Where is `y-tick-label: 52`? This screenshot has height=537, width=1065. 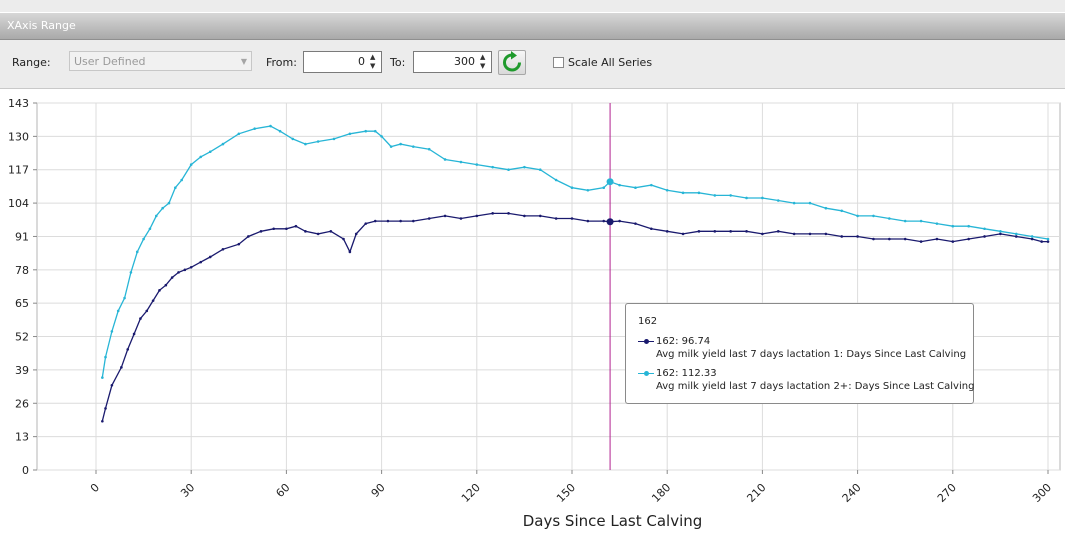
y-tick-label: 52 is located at coordinates (22, 337).